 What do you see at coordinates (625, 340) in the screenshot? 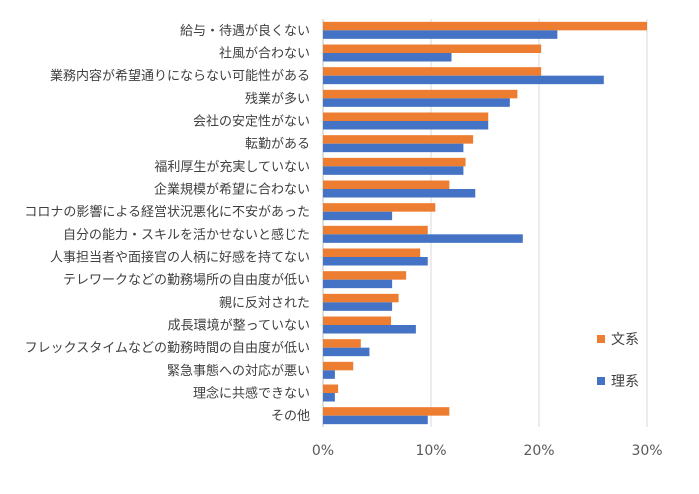
I see `legend-label-bunkei: 文系` at bounding box center [625, 340].